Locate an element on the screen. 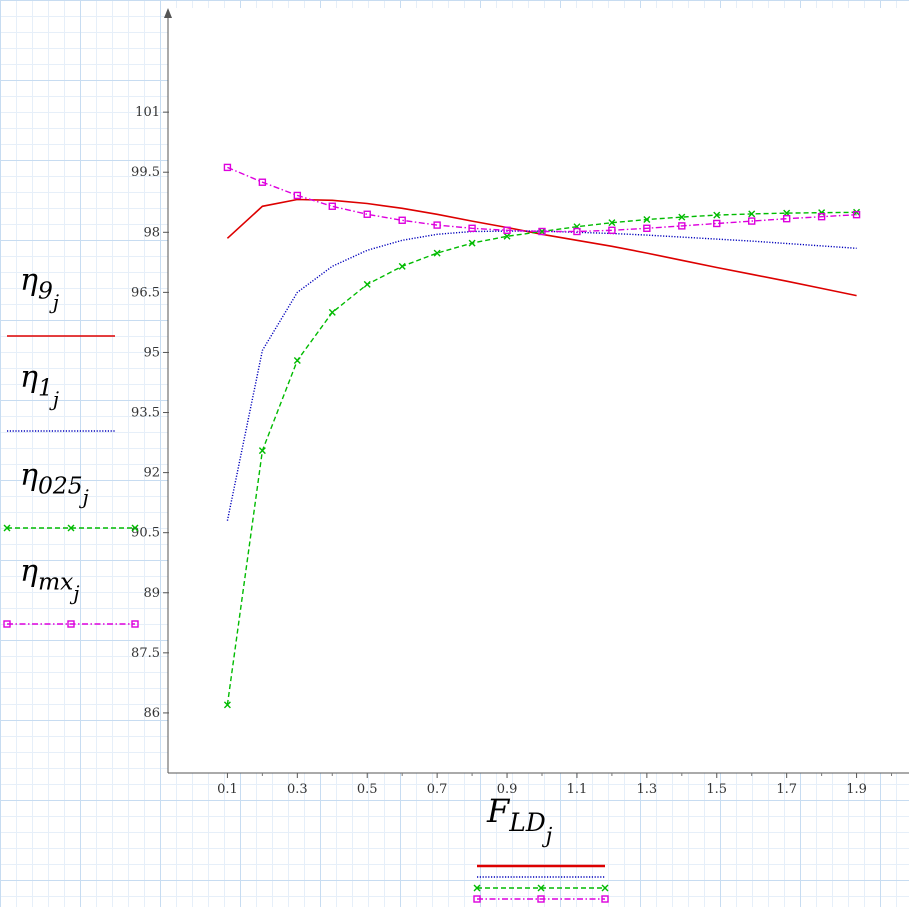  x-tick-label: 0.5 is located at coordinates (367, 789).